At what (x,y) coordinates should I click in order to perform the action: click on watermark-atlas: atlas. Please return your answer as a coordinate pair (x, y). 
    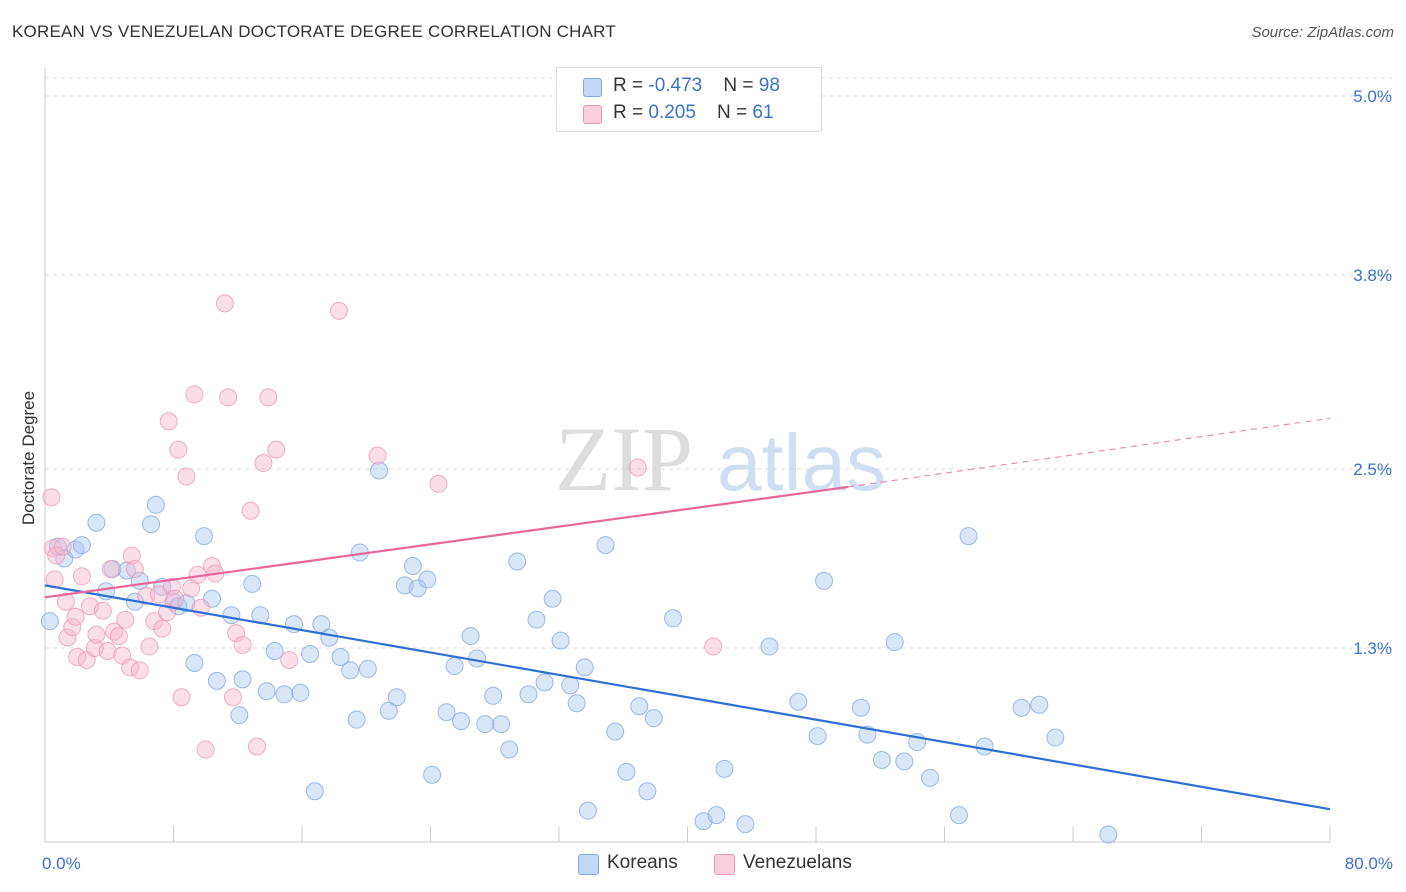
    Looking at the image, I should click on (801, 462).